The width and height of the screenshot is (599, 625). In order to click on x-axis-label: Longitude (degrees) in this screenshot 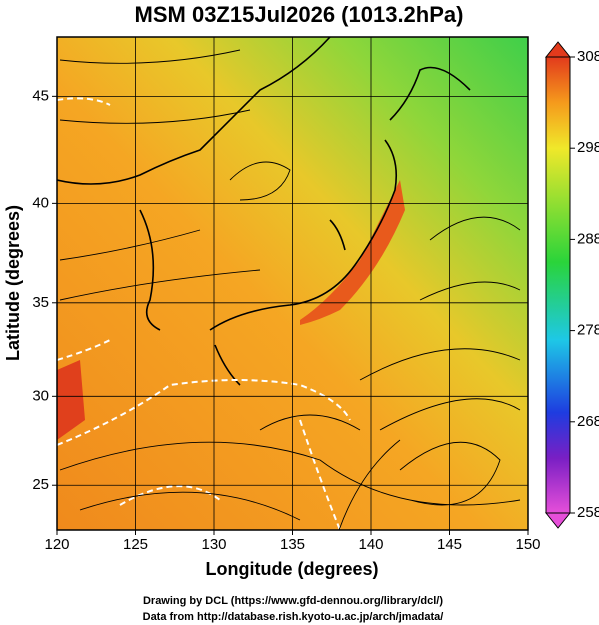, I will do `click(291, 569)`.